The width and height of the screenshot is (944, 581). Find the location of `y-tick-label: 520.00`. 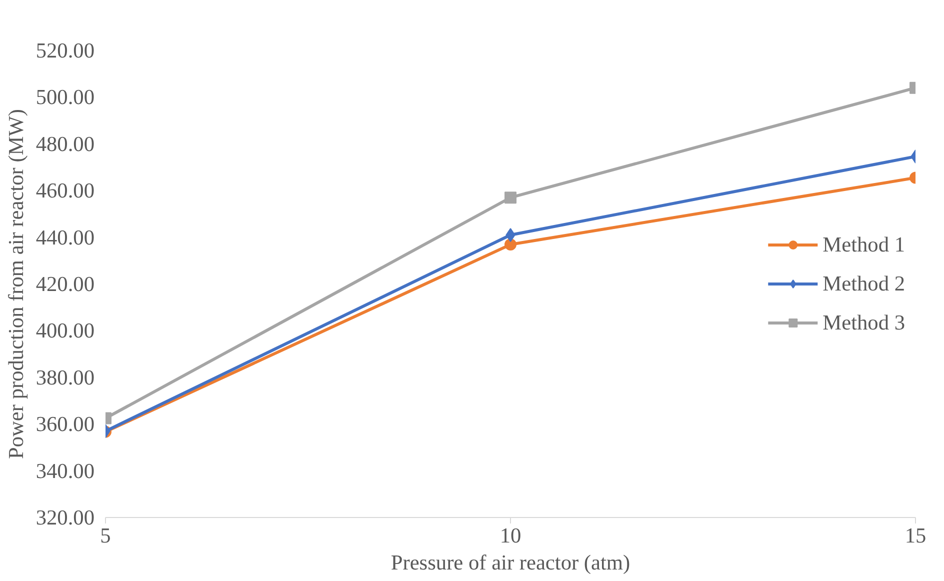

y-tick-label: 520.00 is located at coordinates (65, 50).